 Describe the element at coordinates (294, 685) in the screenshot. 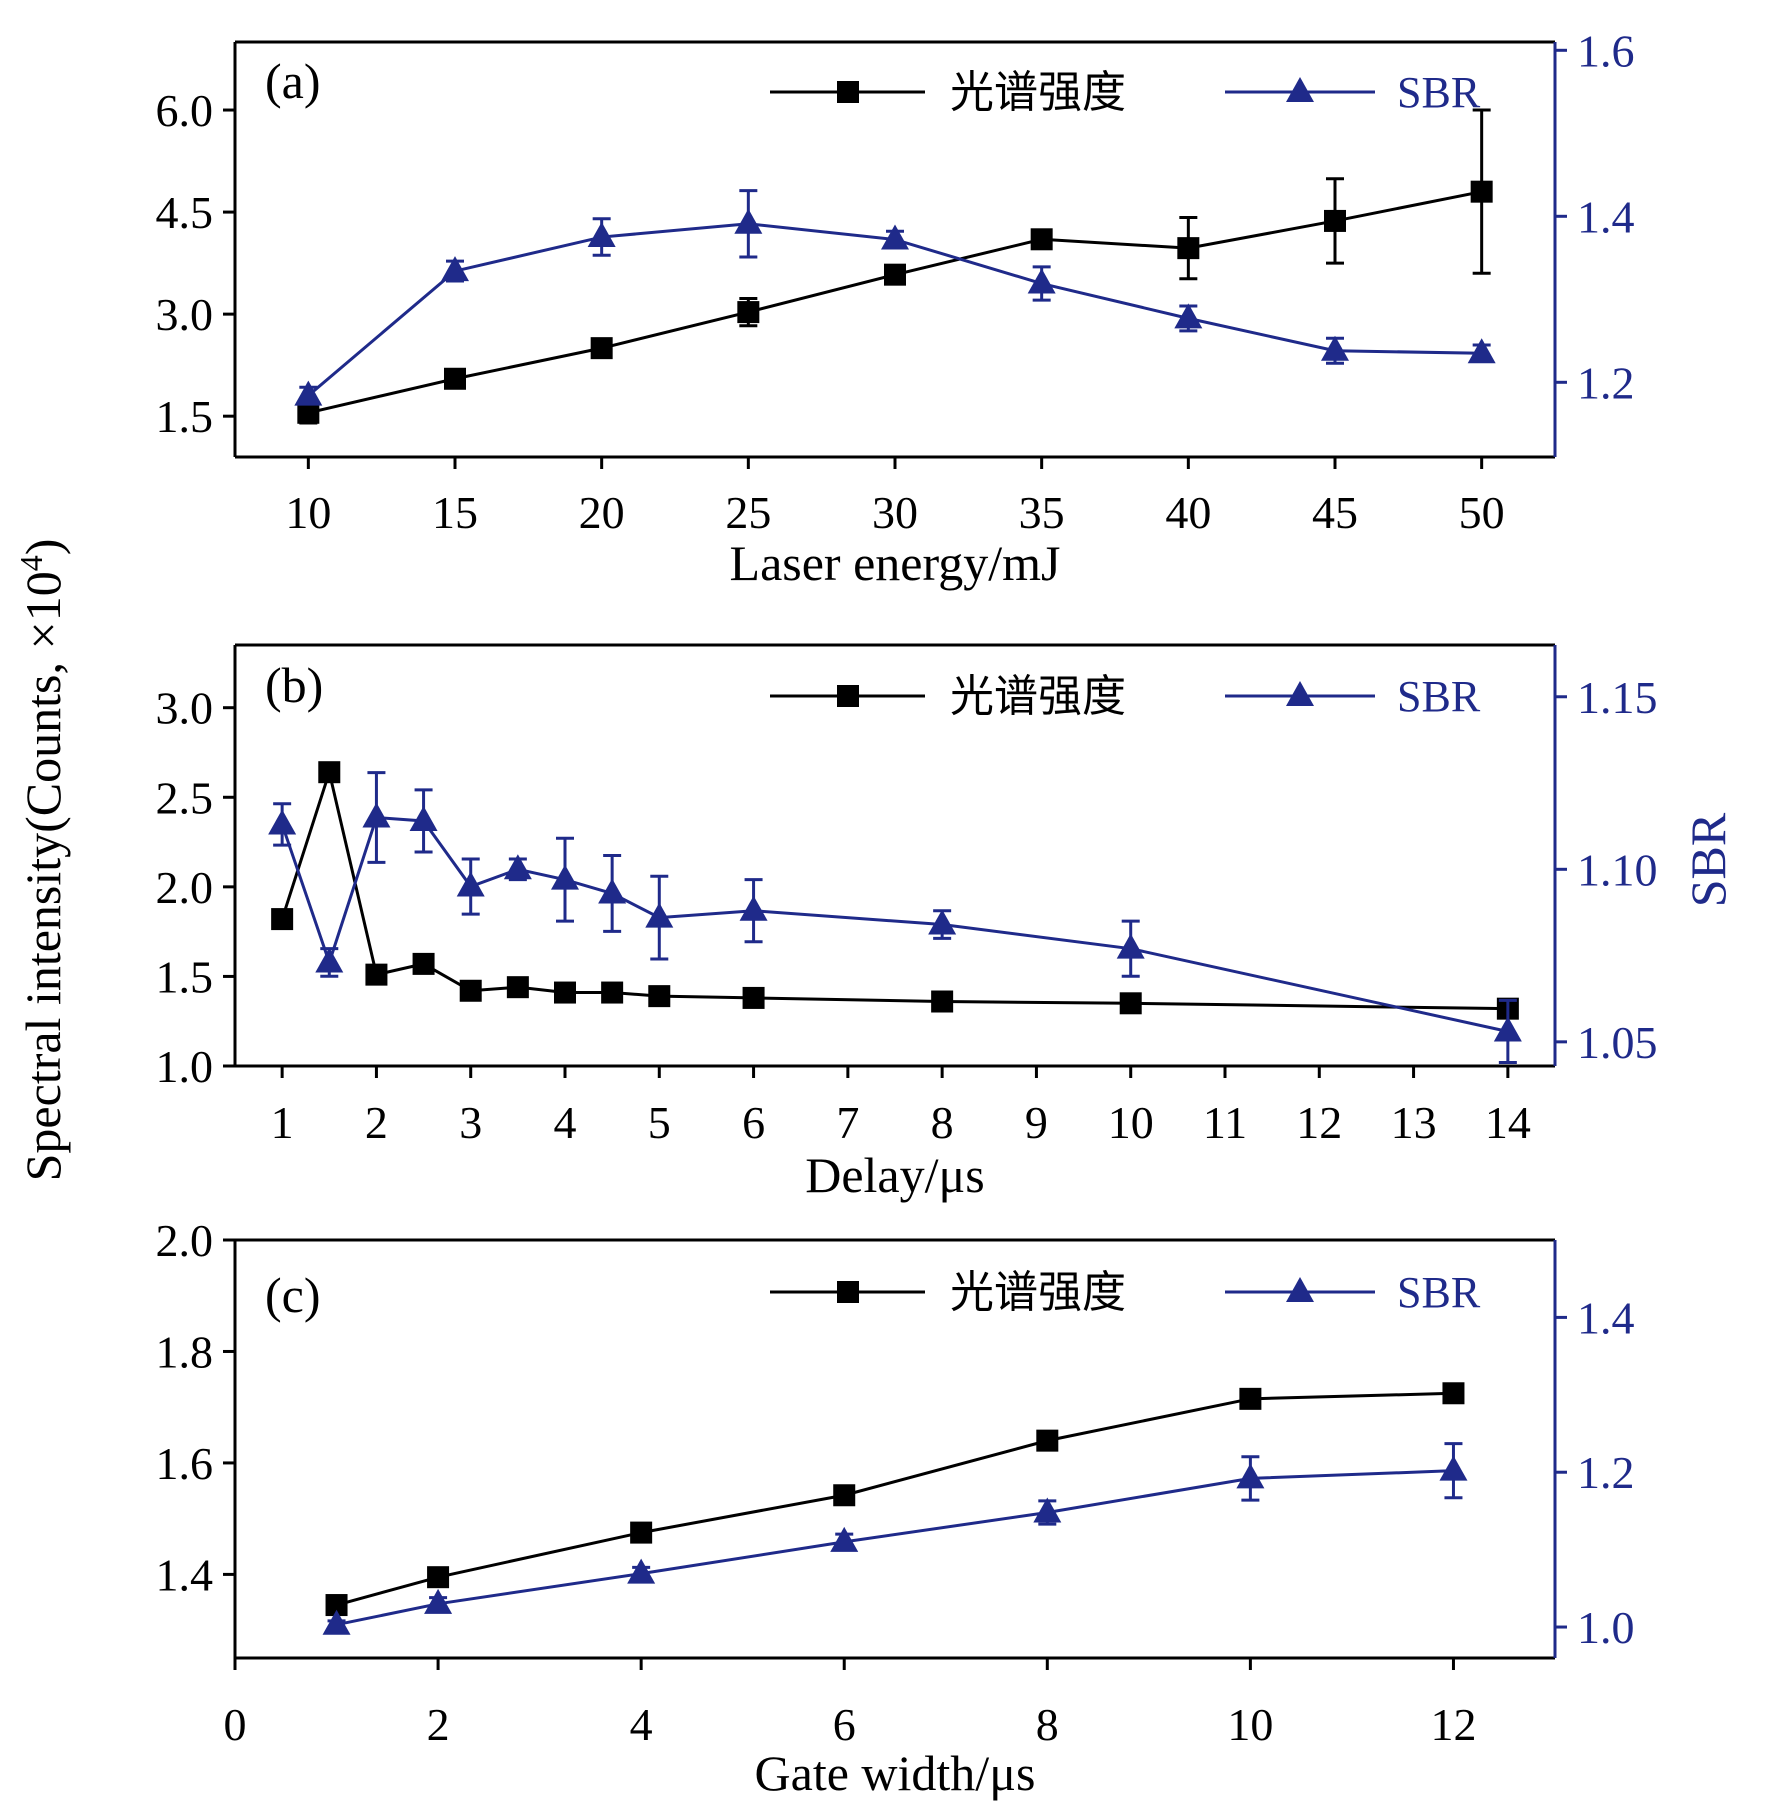

I see `panel-label: (b)` at that location.